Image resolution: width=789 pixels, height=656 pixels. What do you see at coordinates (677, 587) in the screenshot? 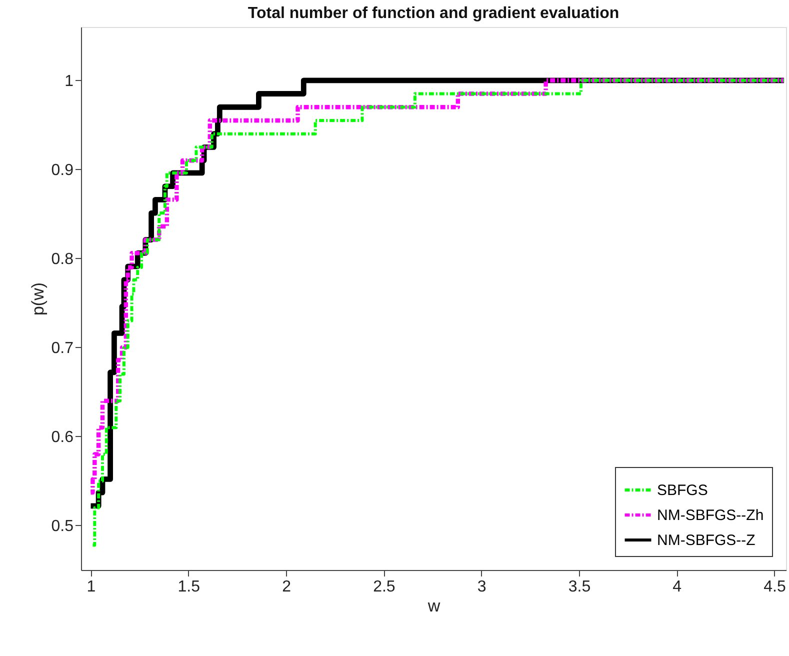
I see `x-tick-label: 4` at bounding box center [677, 587].